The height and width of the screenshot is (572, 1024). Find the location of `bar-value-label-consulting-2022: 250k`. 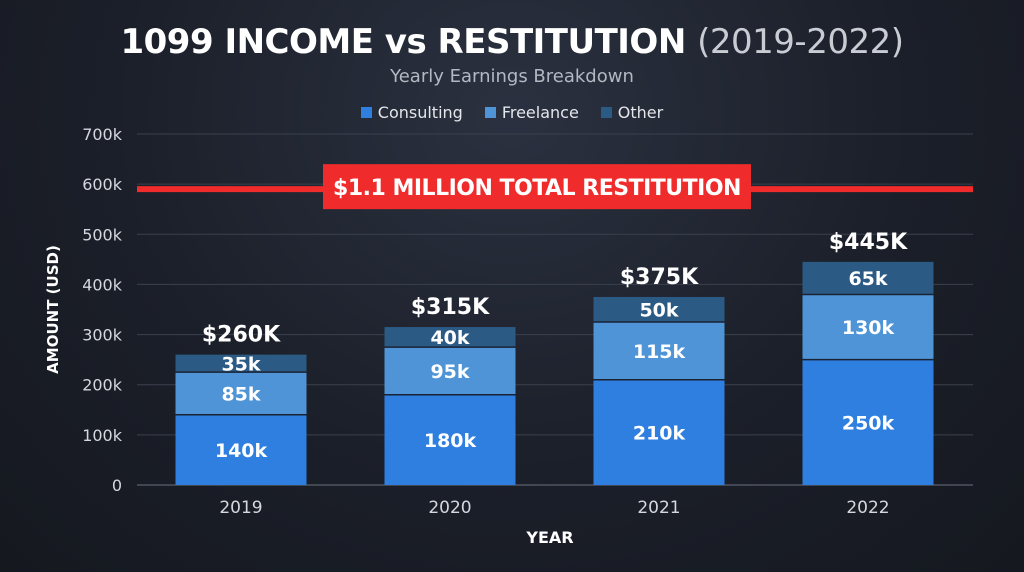

bar-value-label-consulting-2022: 250k is located at coordinates (868, 423).